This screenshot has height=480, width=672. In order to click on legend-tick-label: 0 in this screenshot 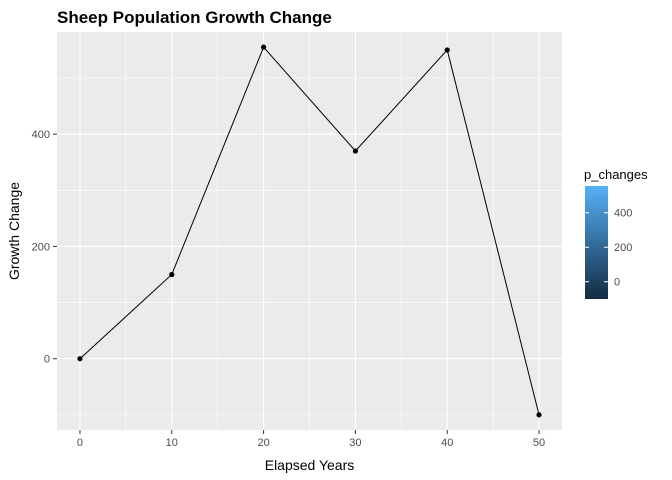, I will do `click(617, 283)`.